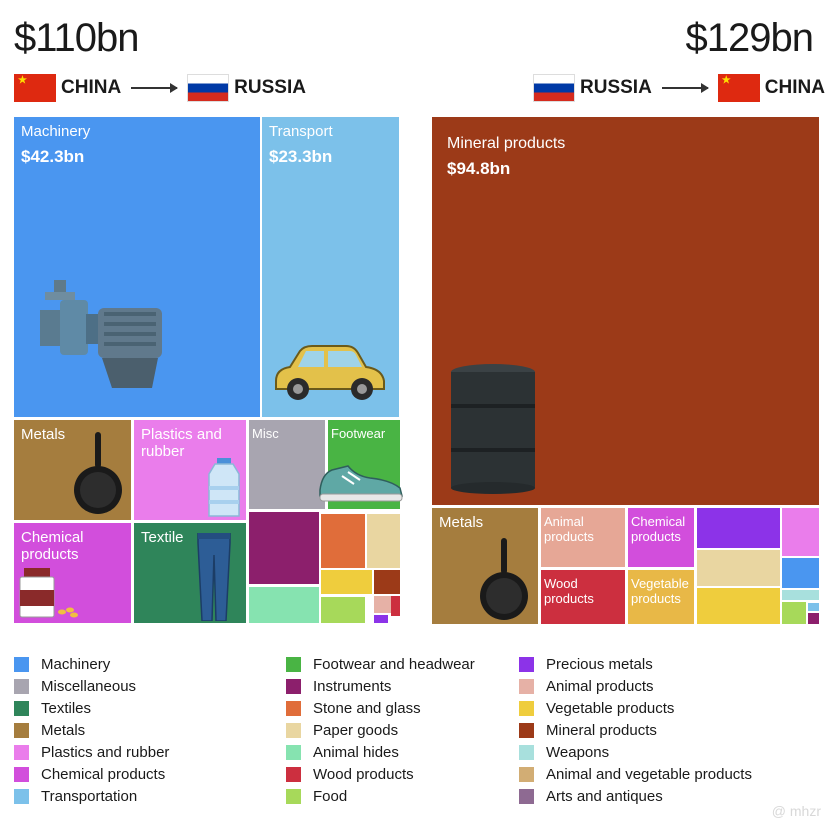 The width and height of the screenshot is (829, 825). I want to click on legend-label: Plastics and rubber, so click(105, 752).